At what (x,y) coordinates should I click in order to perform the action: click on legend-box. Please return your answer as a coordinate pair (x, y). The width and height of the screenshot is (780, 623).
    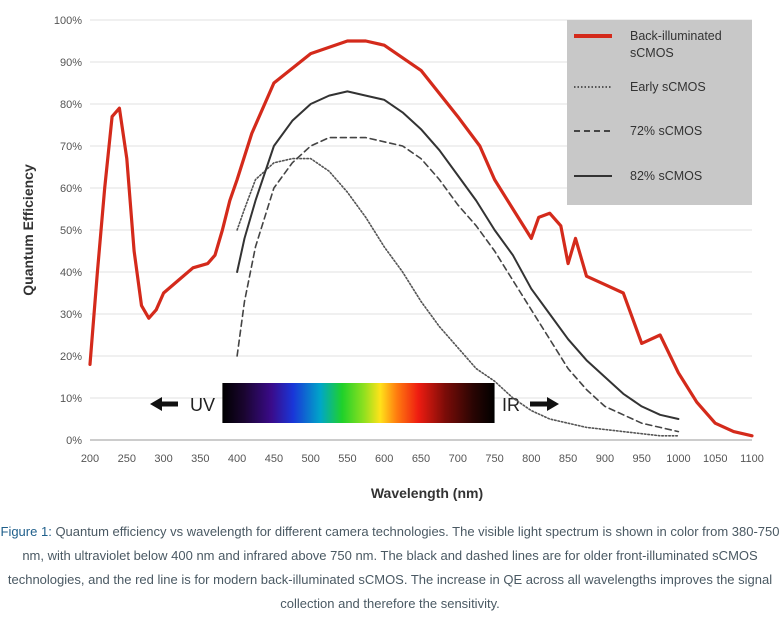
    Looking at the image, I should click on (659, 112).